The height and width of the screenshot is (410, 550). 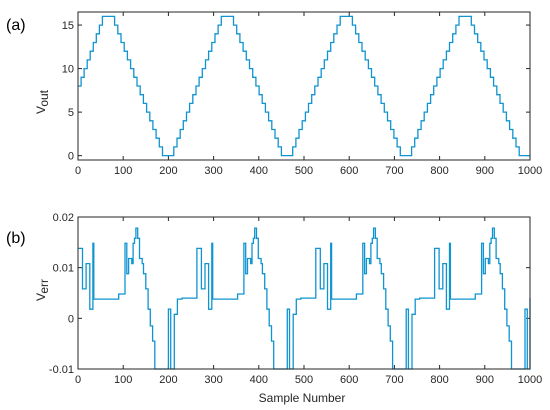 I want to click on panel-a-ylabel-sub: out, so click(x=44, y=97).